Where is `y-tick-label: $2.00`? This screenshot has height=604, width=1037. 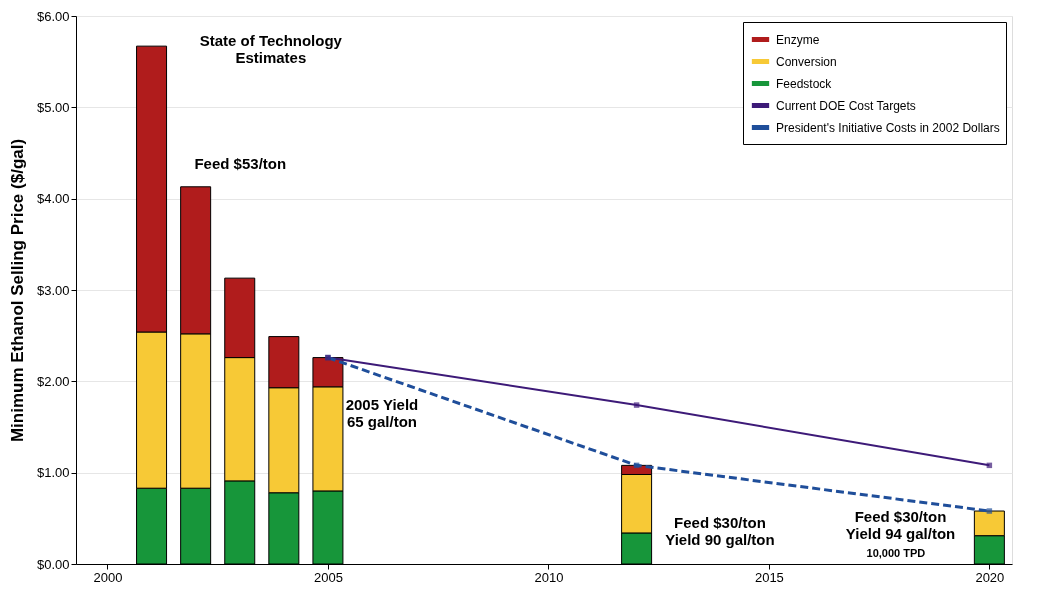
y-tick-label: $2.00 is located at coordinates (53, 381).